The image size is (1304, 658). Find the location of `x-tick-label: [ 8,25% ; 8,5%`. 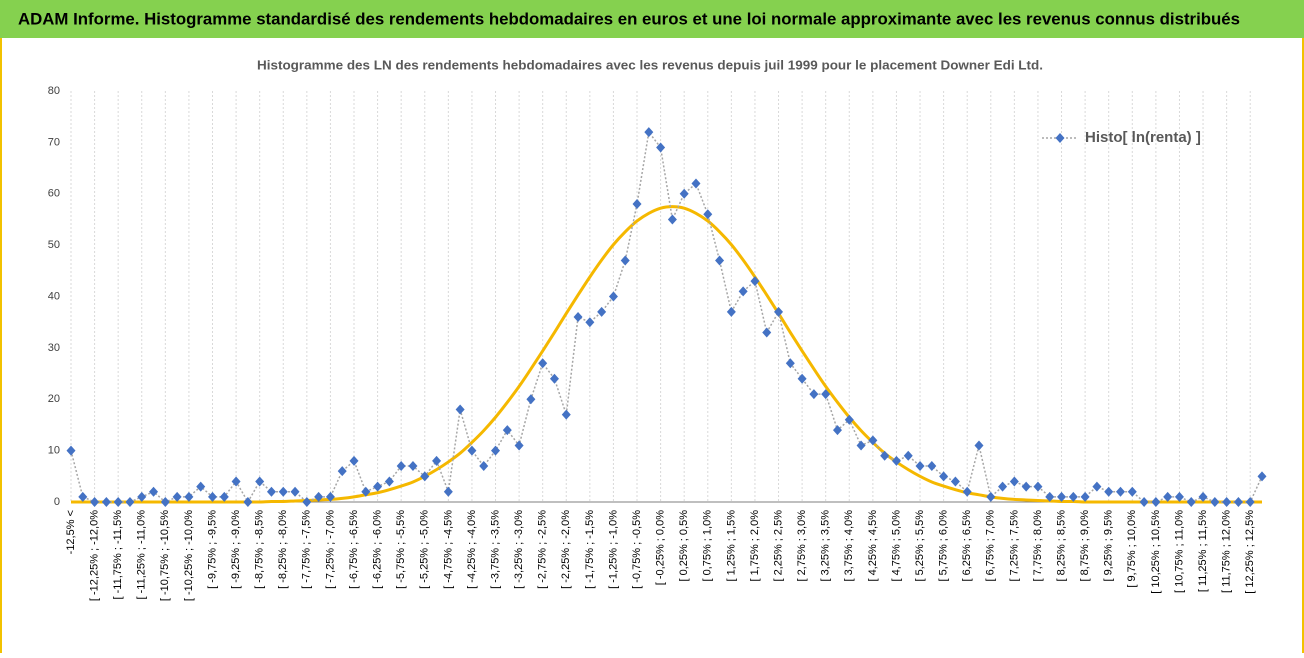

x-tick-label: [ 8,25% ; 8,5% is located at coordinates (1061, 546).